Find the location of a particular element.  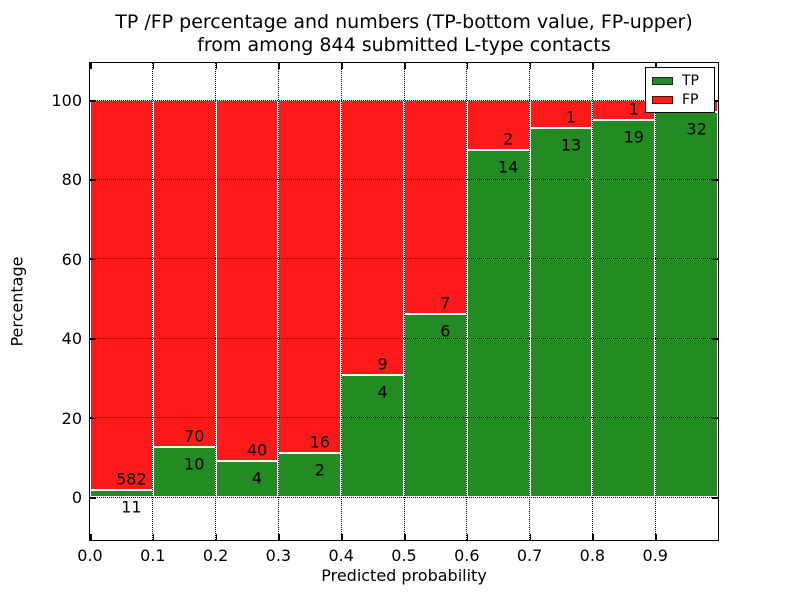

fp-count-label: 40 is located at coordinates (257, 450).